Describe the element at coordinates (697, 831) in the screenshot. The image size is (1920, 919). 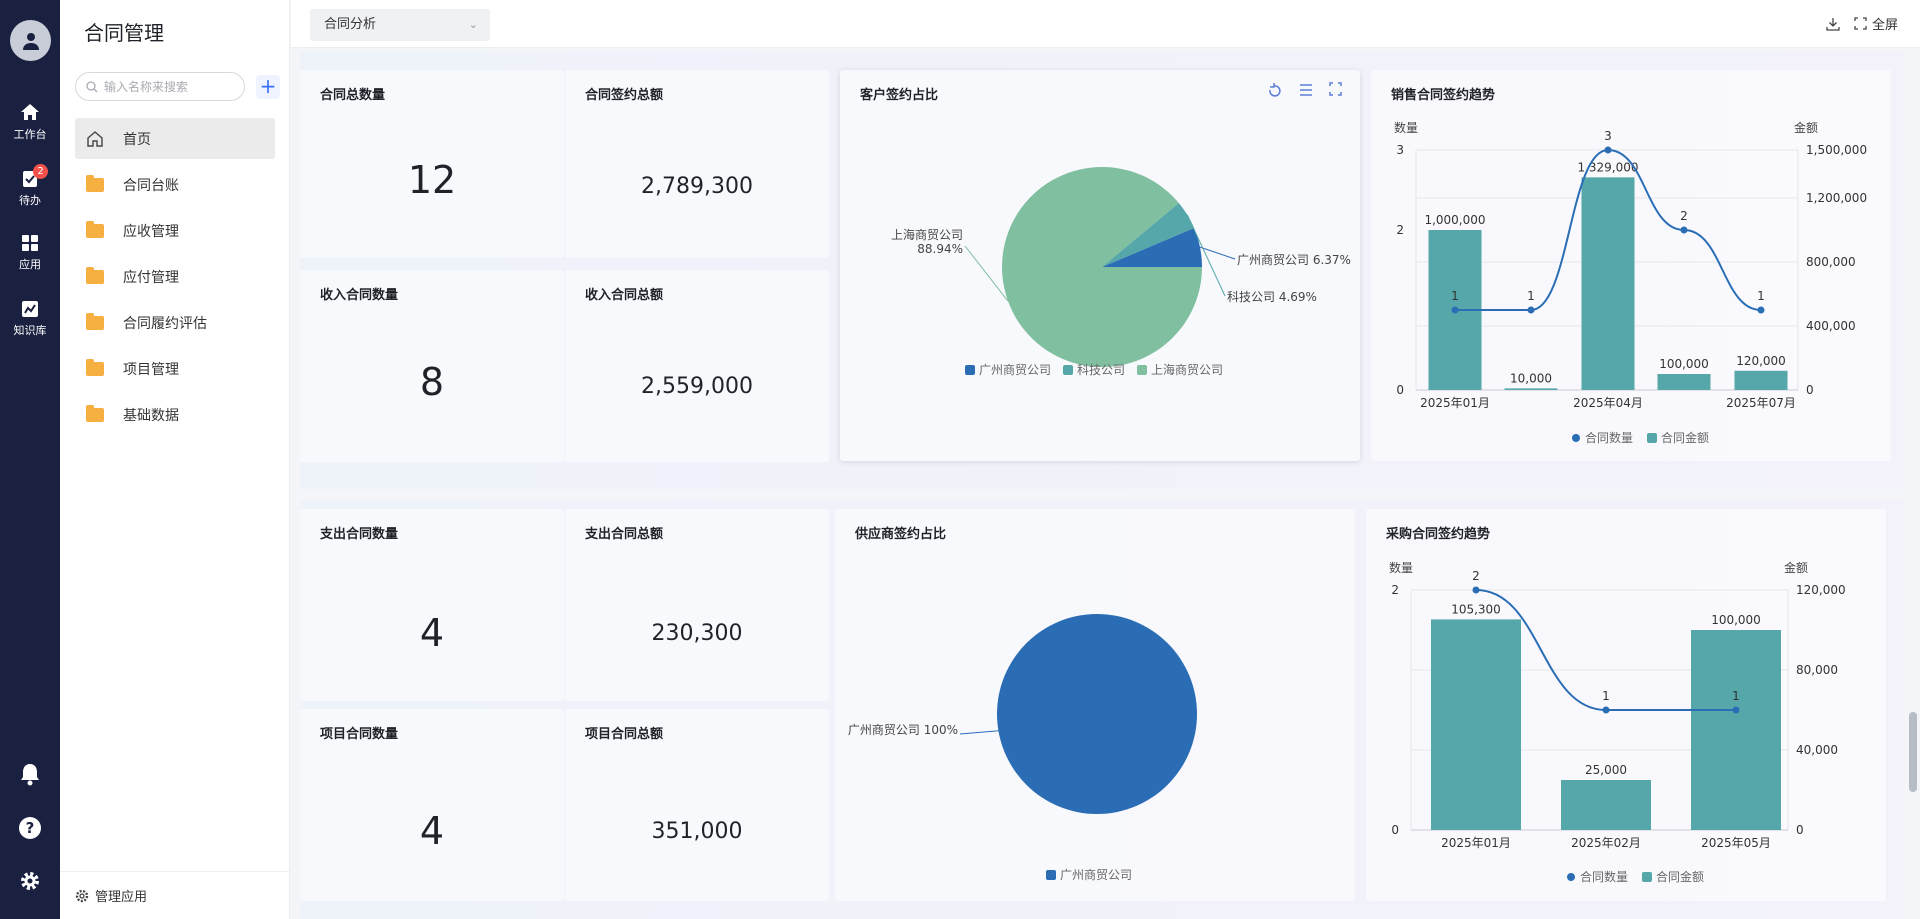
I see `kpi-value: 351,000` at that location.